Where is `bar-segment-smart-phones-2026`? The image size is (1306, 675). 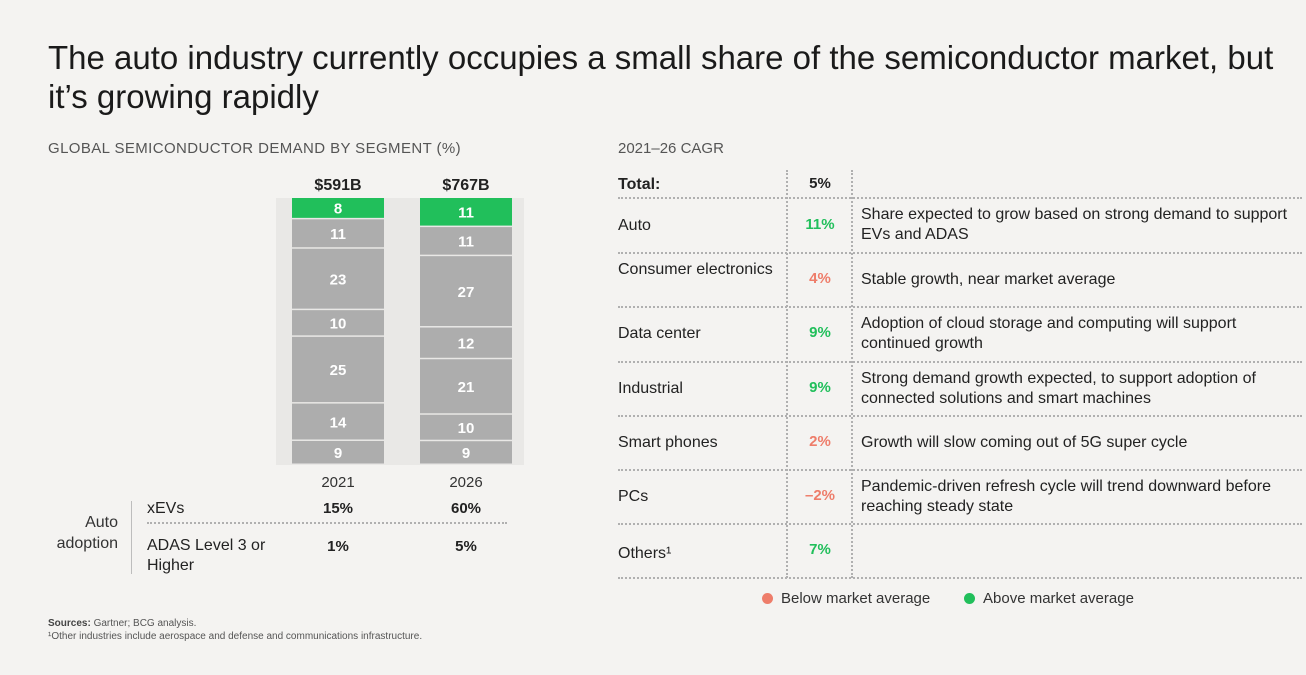 bar-segment-smart-phones-2026 is located at coordinates (466, 386).